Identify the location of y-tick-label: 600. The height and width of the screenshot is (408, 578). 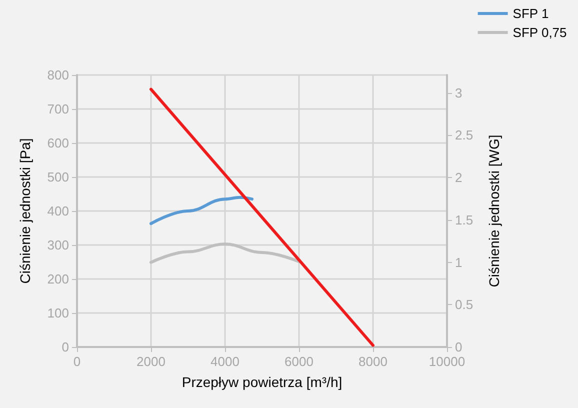
(58, 143).